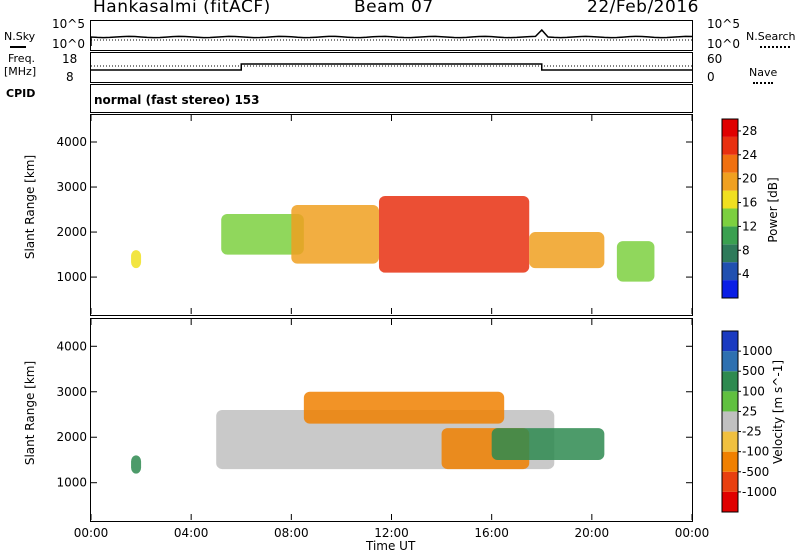 The height and width of the screenshot is (554, 800). What do you see at coordinates (71, 437) in the screenshot?
I see `velocity-ytick-label: 2000` at bounding box center [71, 437].